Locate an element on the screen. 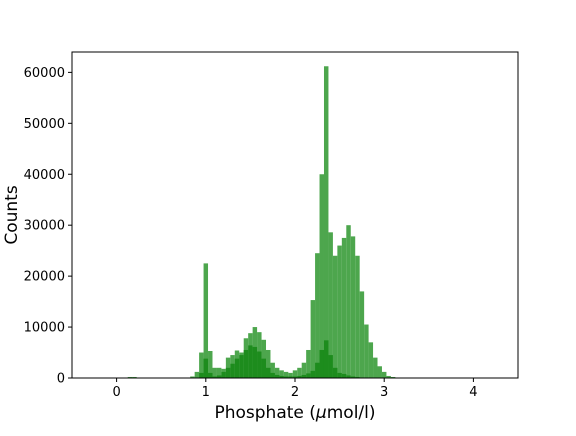 The image size is (576, 436). y-axis-label: Counts is located at coordinates (12, 214).